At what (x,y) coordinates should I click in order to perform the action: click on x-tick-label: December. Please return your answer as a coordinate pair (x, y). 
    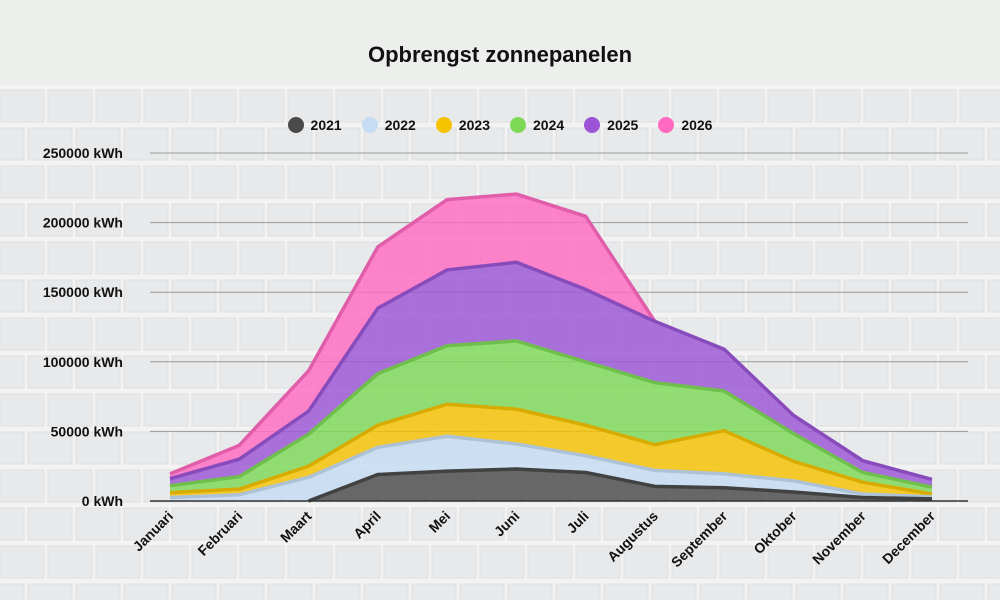
    Looking at the image, I should click on (909, 537).